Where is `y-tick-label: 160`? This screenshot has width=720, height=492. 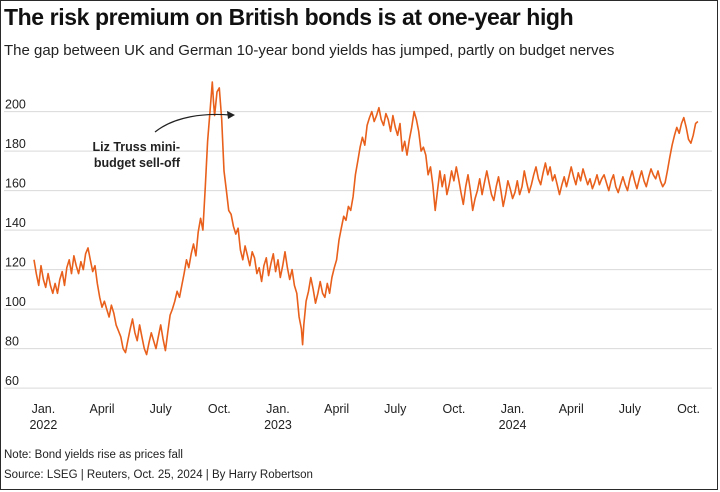 y-tick-label: 160 is located at coordinates (15, 184).